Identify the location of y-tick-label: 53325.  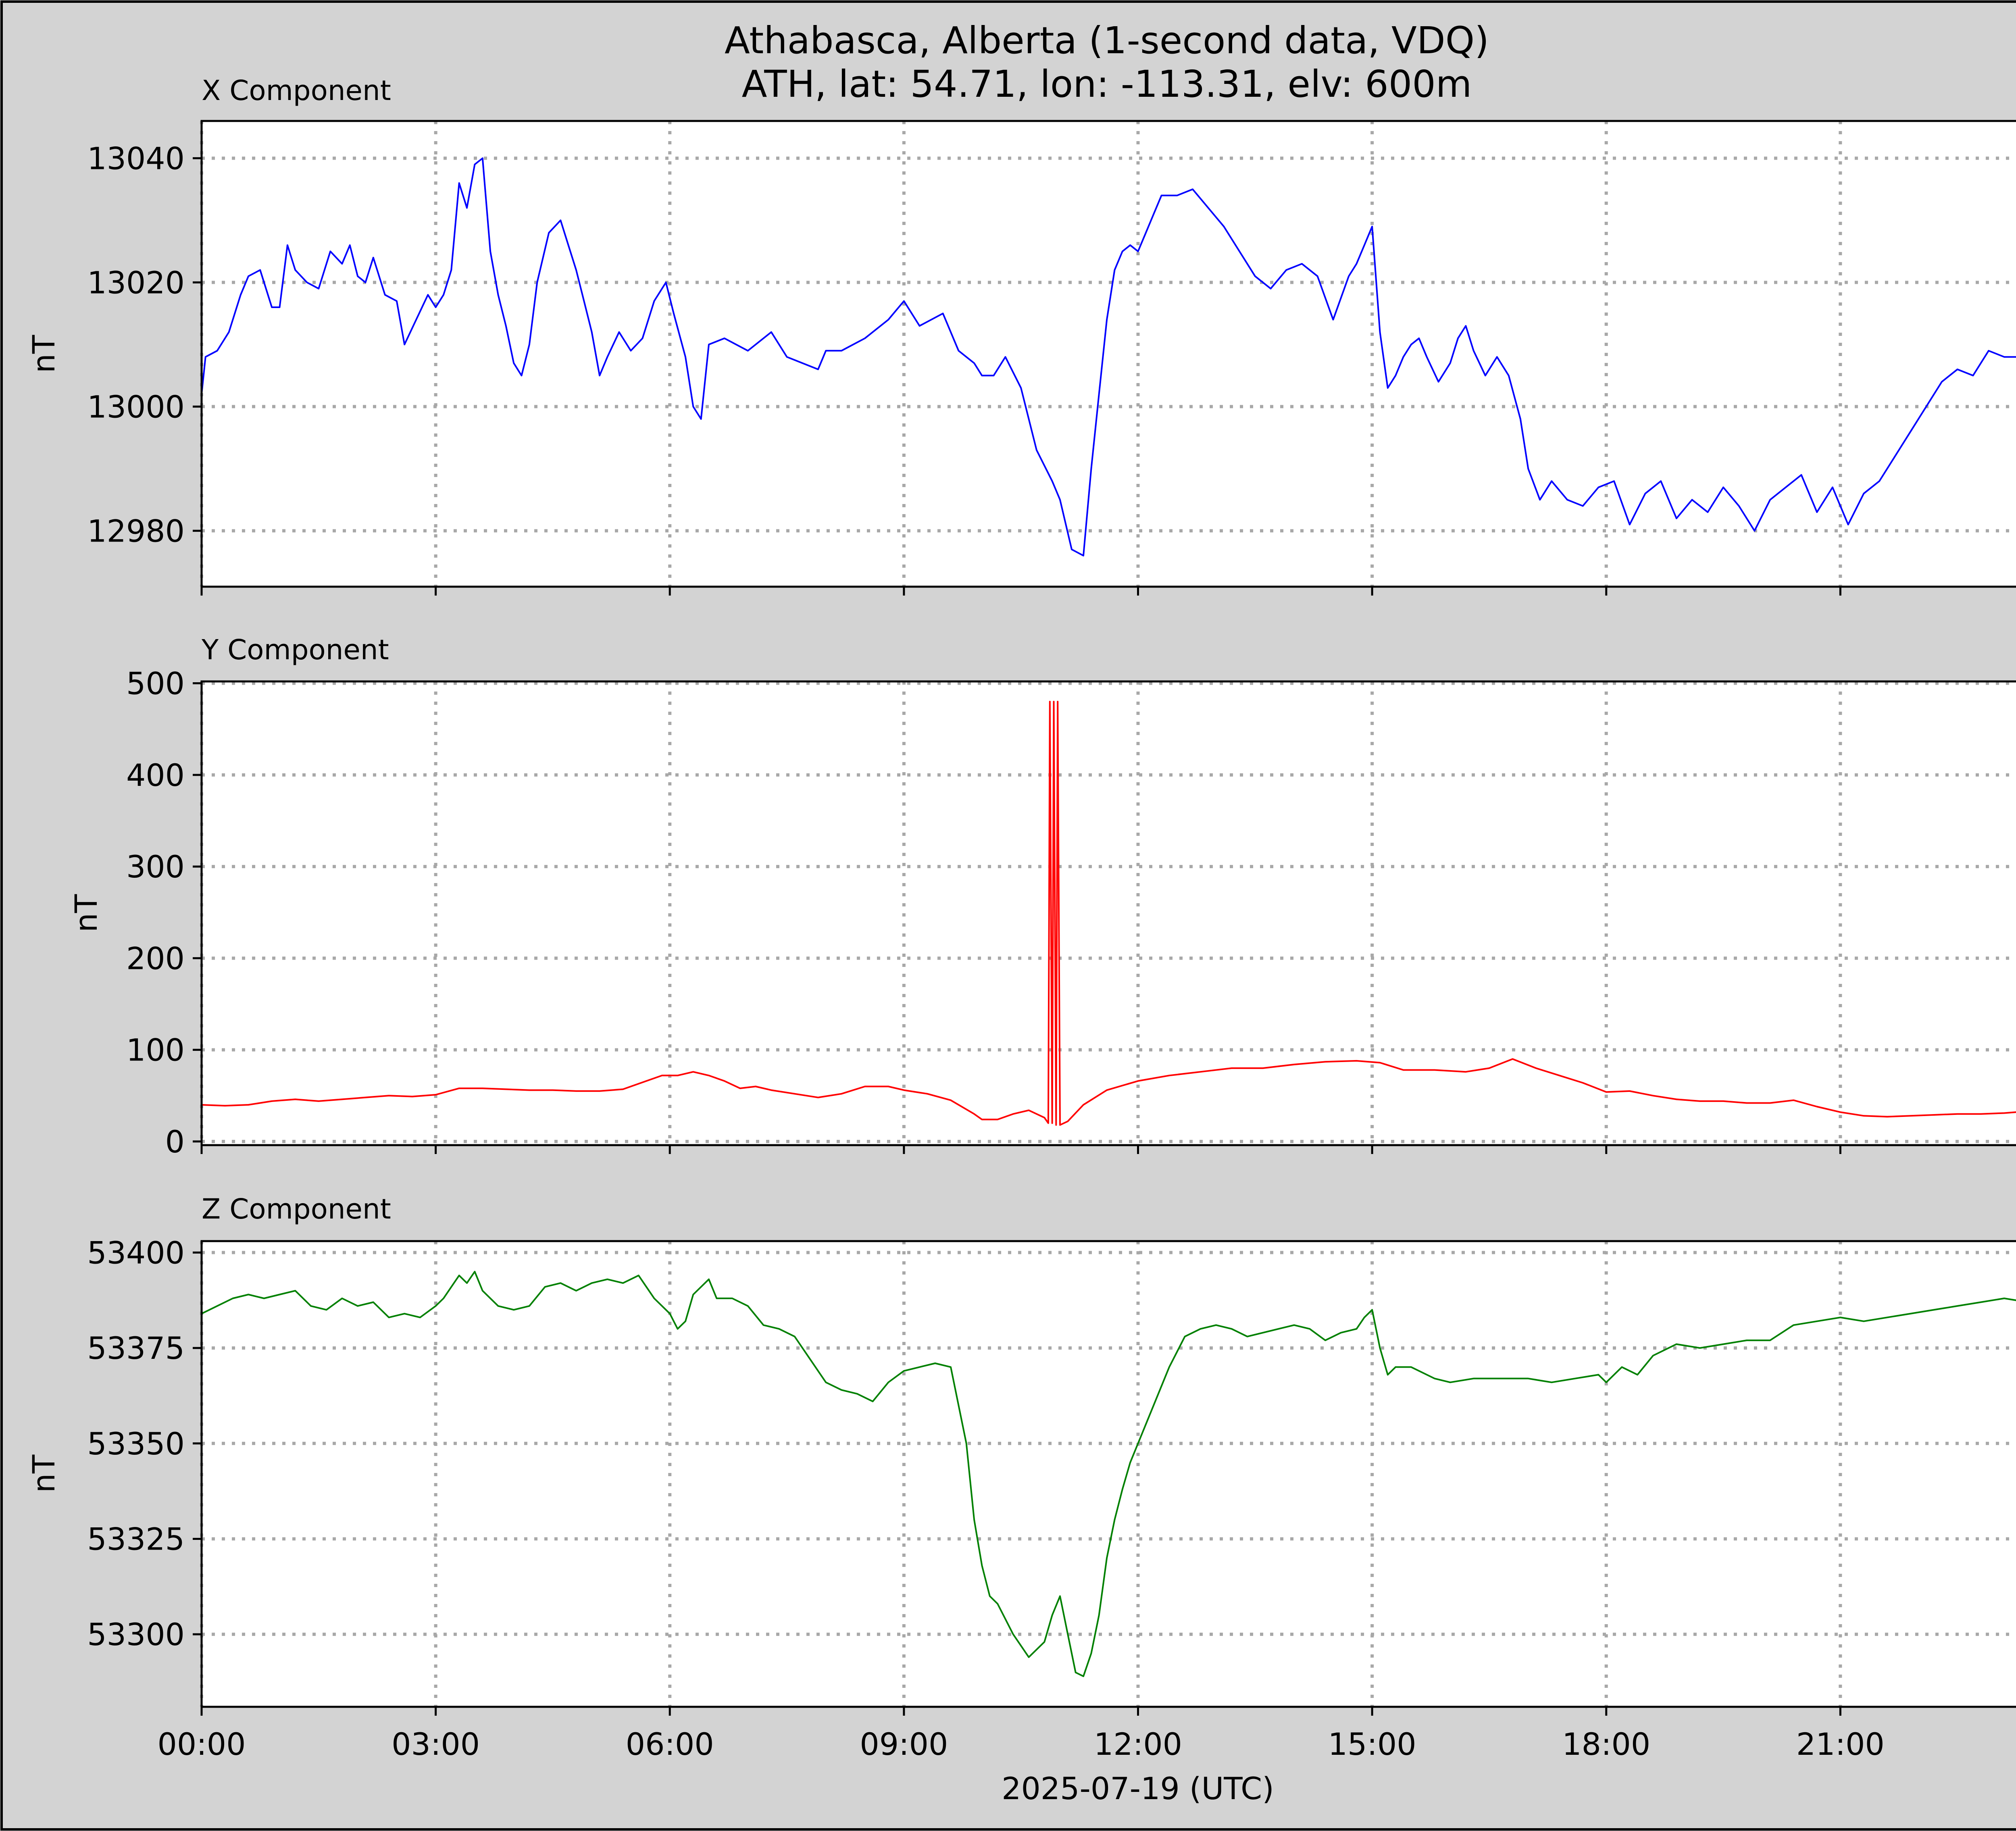
(136, 1539).